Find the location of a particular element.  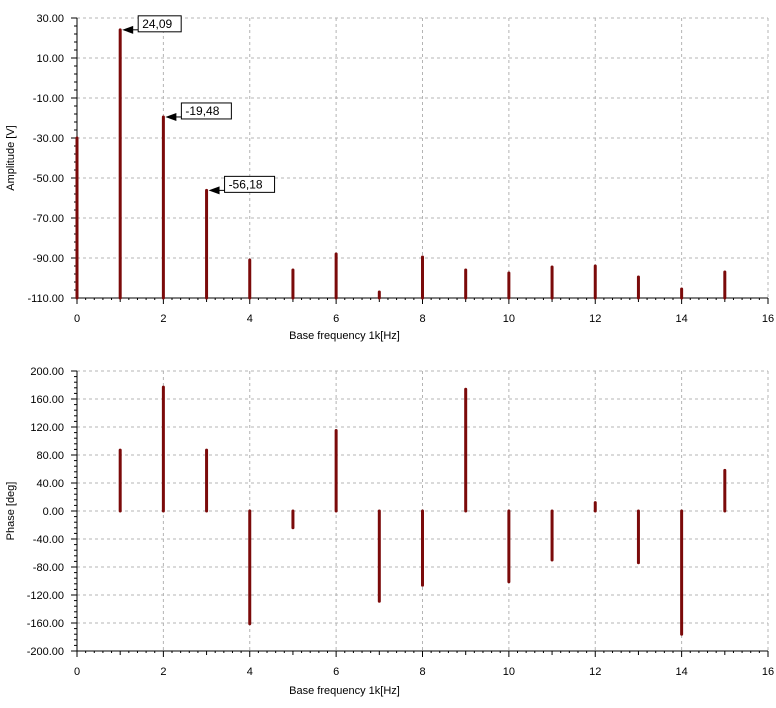

annotation-label: -56,18 is located at coordinates (246, 184).